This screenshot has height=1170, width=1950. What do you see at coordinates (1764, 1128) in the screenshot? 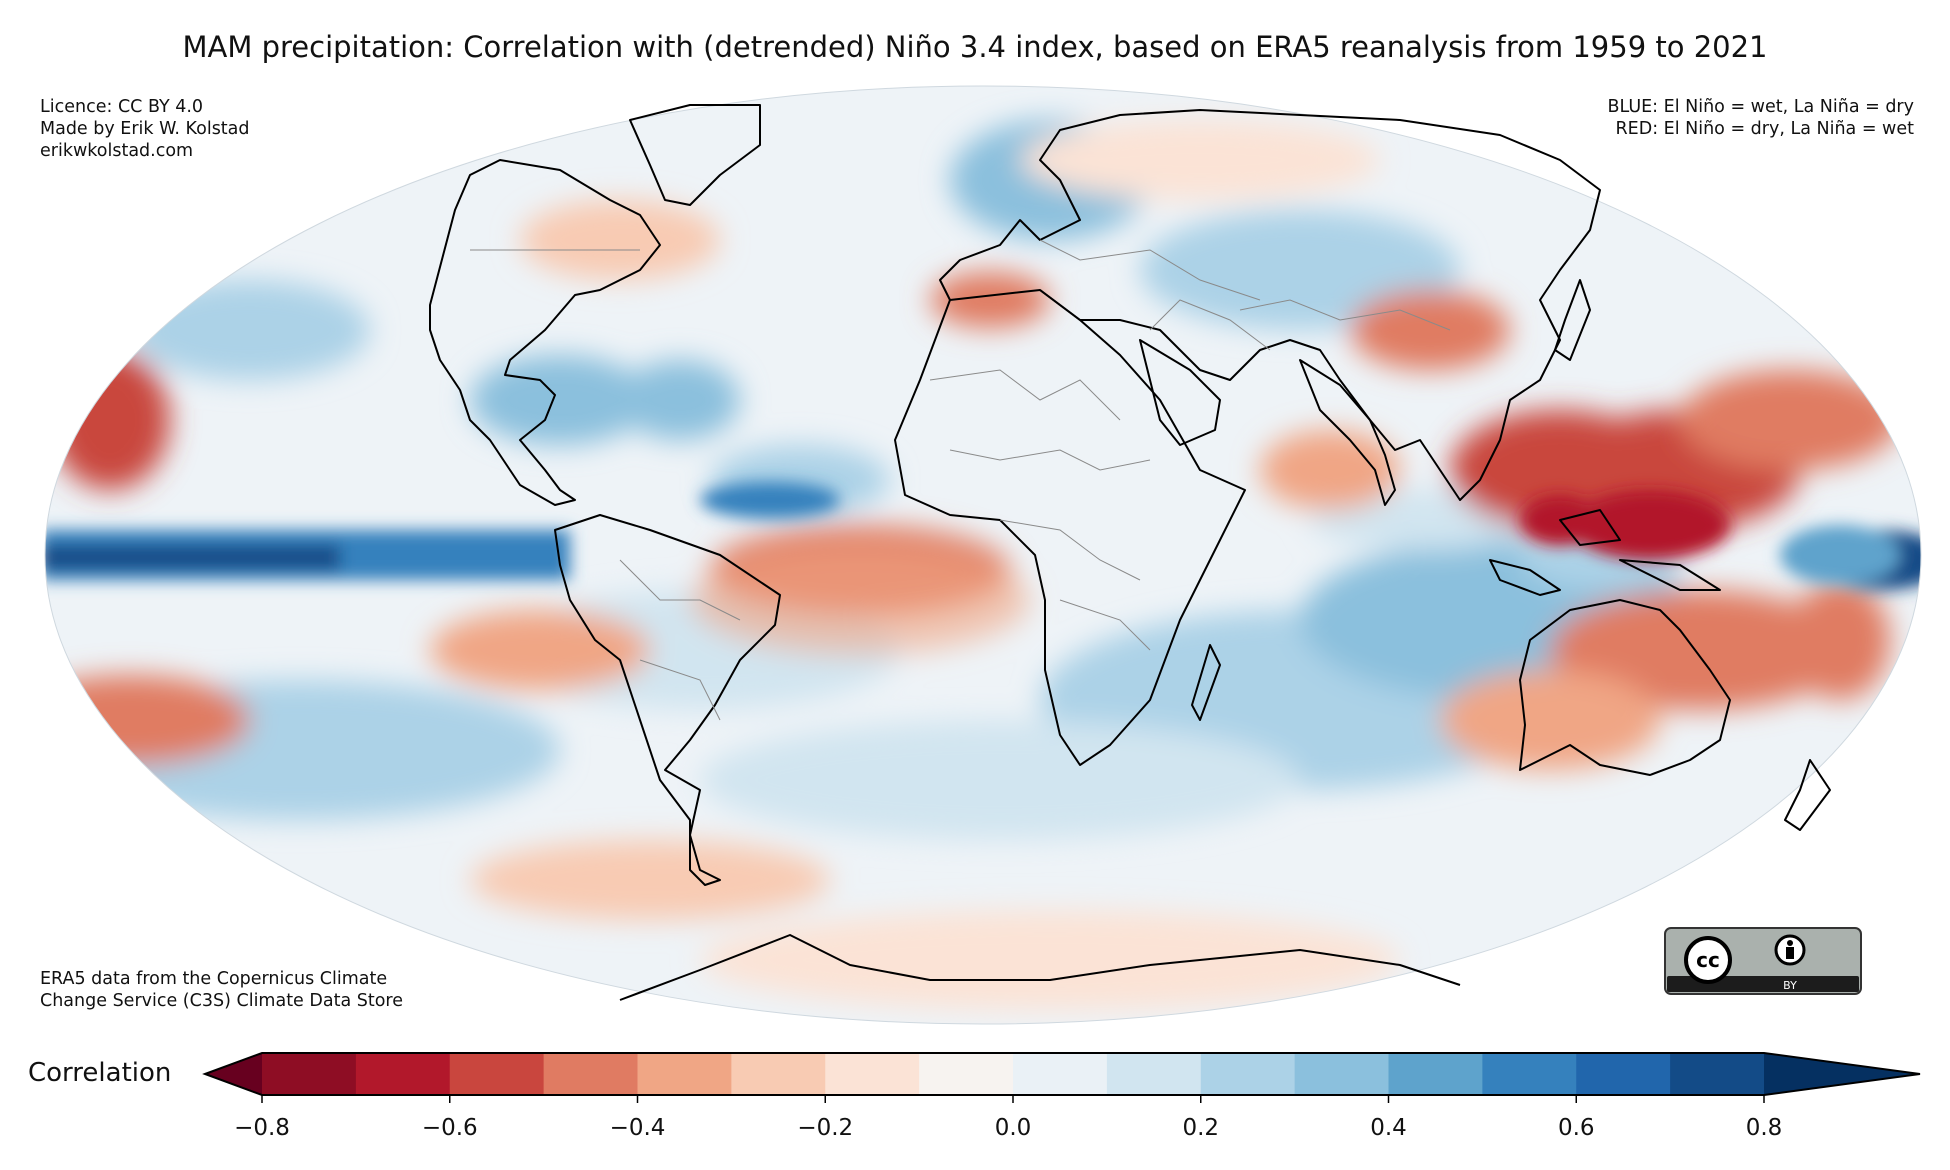
I see `colorbar-tick-label: 0.8` at bounding box center [1764, 1128].